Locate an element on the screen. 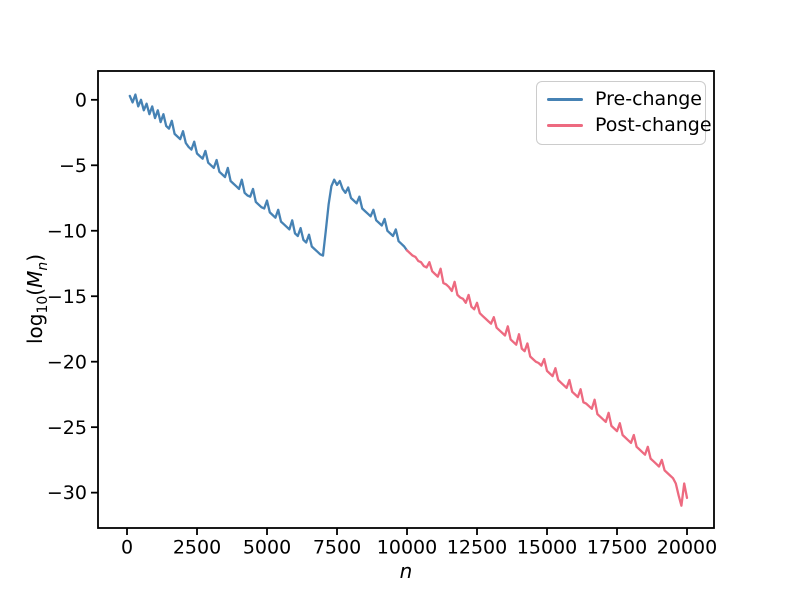  x-tick-label: 0 is located at coordinates (127, 548).